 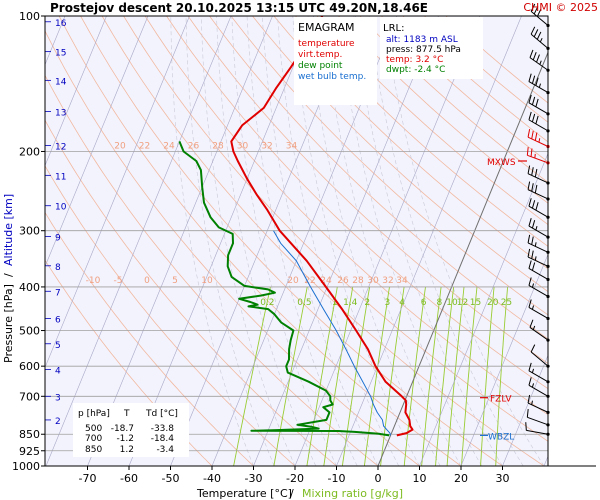 What do you see at coordinates (147, 281) in the screenshot?
I see `adiabat-label: 0` at bounding box center [147, 281].